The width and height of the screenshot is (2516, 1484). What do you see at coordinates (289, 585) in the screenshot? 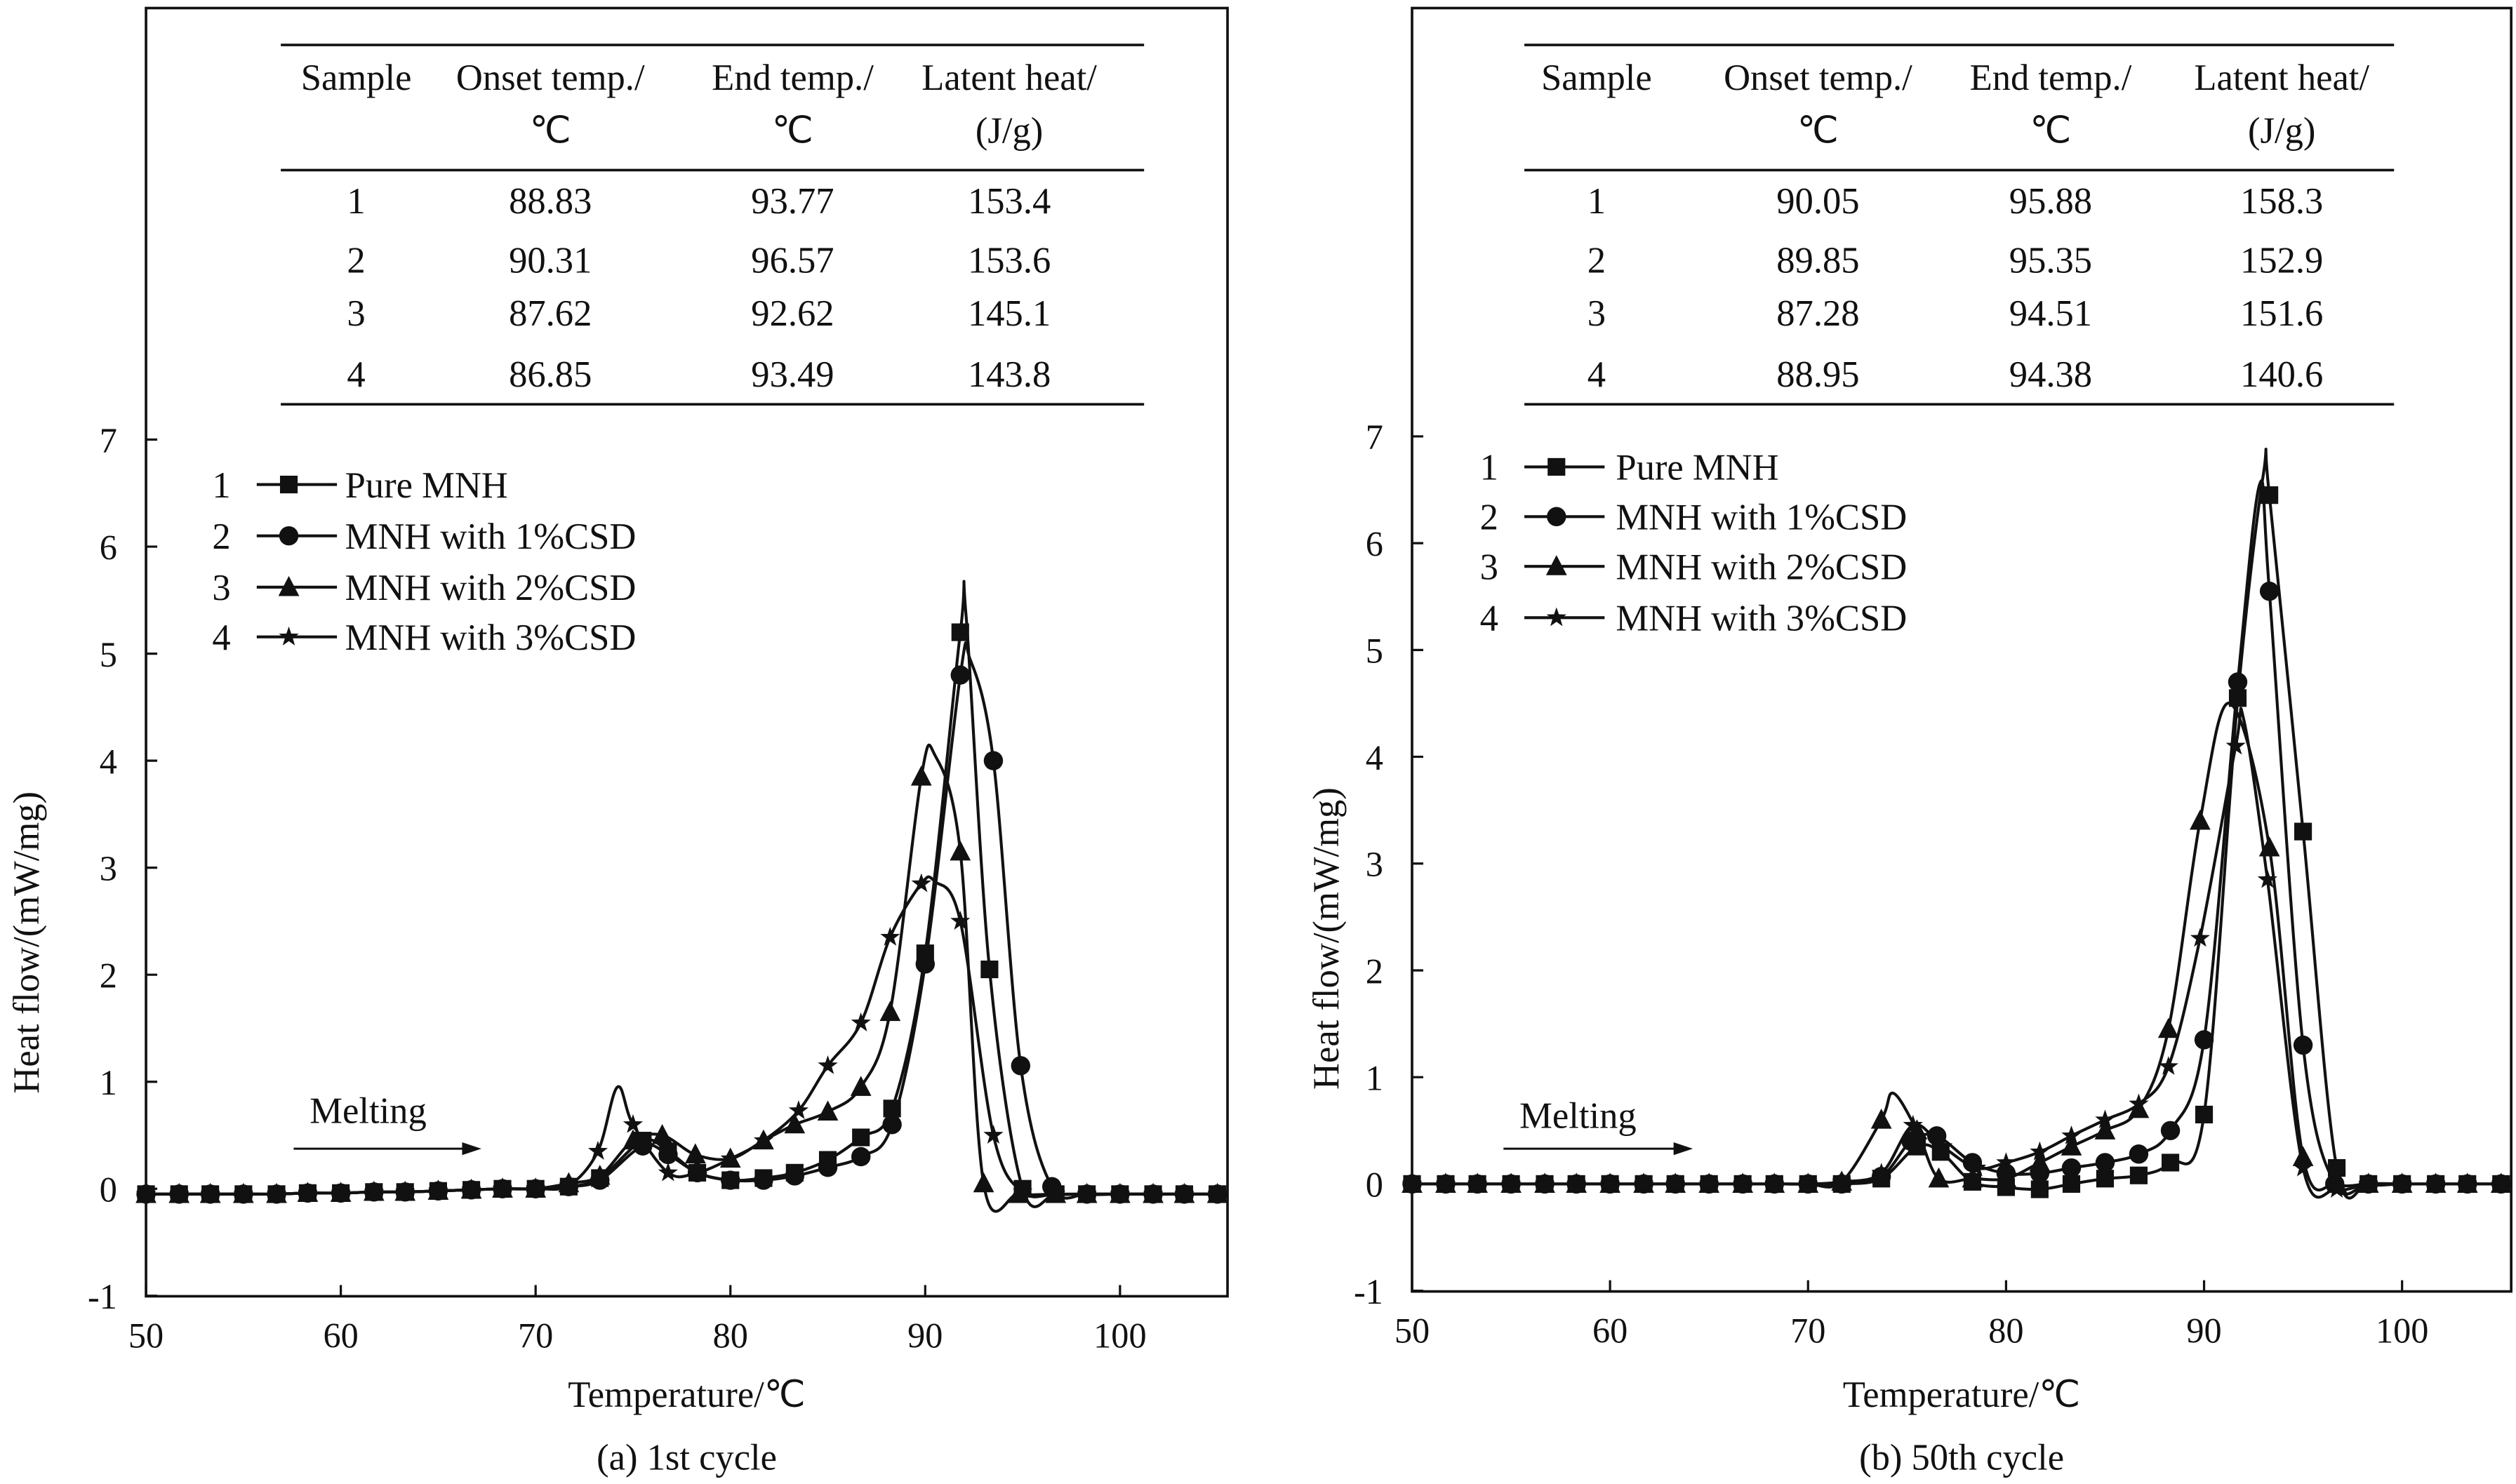
I see `legend-marker-triangle` at bounding box center [289, 585].